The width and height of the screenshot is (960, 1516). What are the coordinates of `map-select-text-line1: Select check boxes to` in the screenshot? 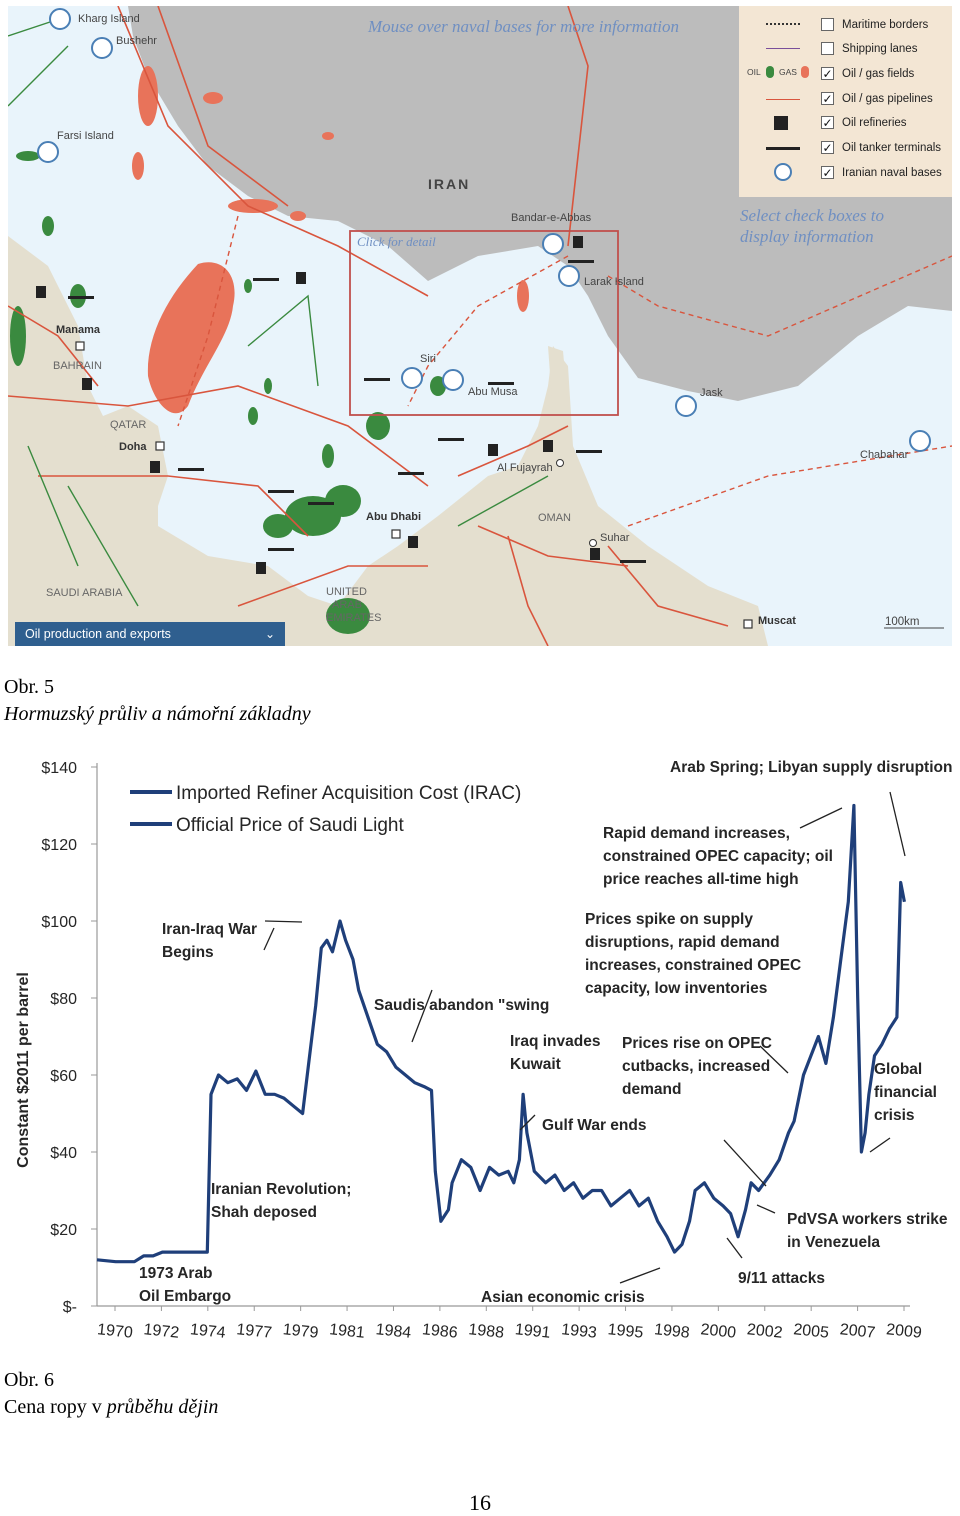 It's located at (812, 215).